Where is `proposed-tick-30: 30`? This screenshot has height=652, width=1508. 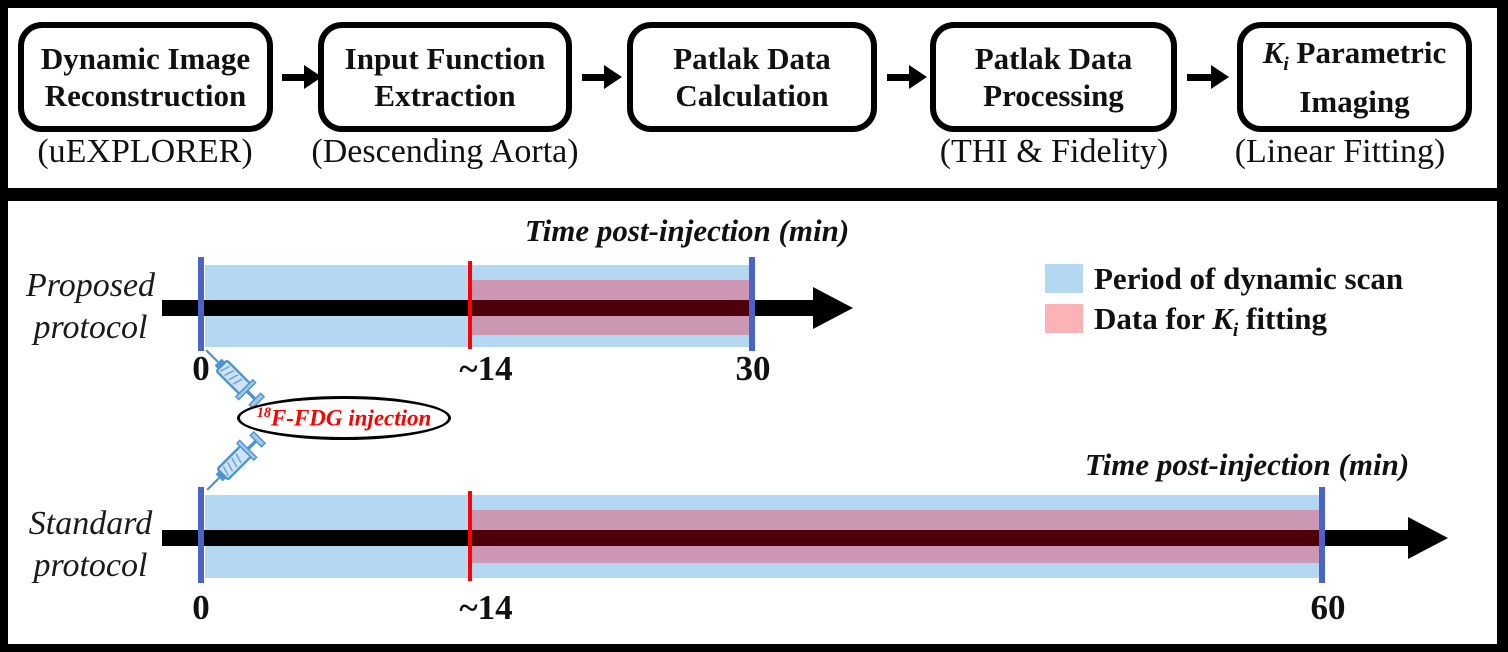
proposed-tick-30: 30 is located at coordinates (753, 368).